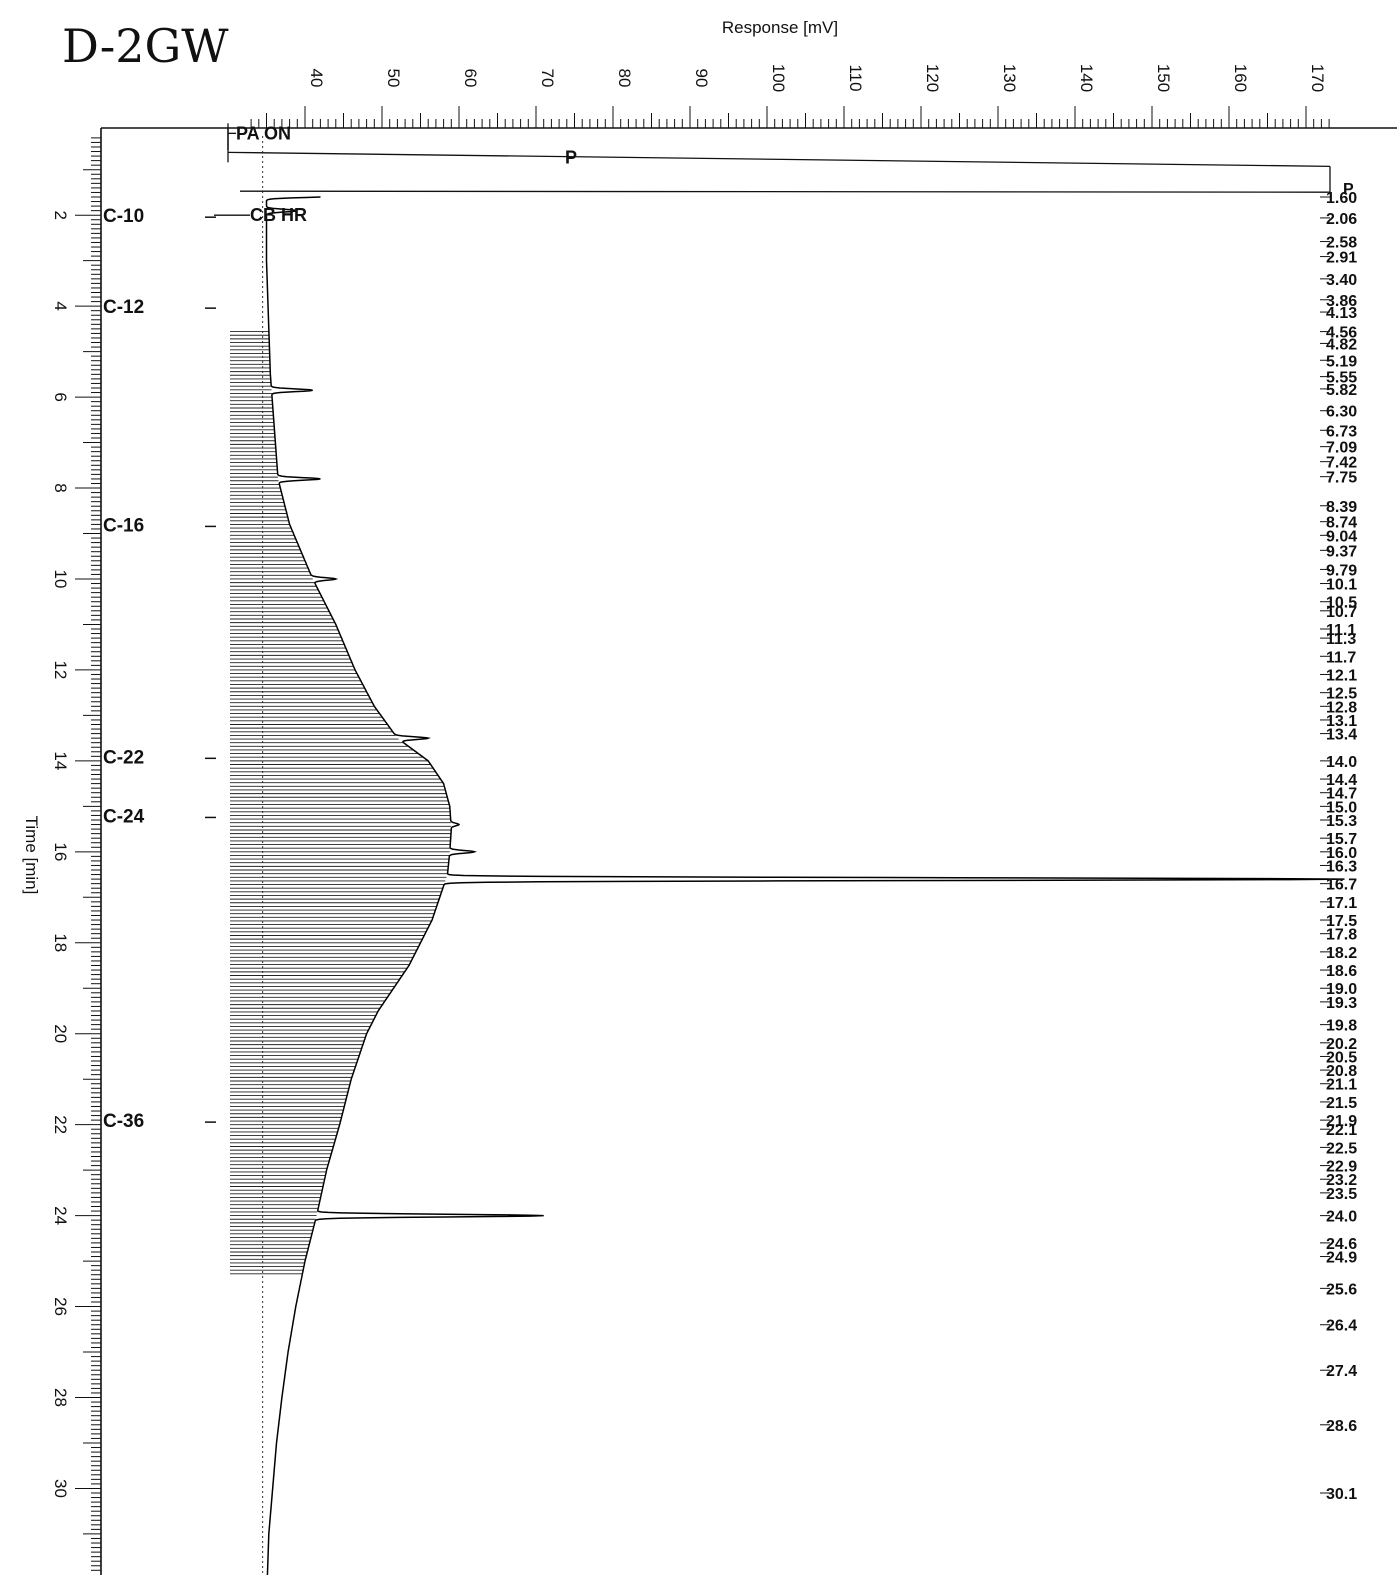 Image resolution: width=1397 pixels, height=1580 pixels. Describe the element at coordinates (1341, 1167) in the screenshot. I see `retention-label: 22.9` at that location.